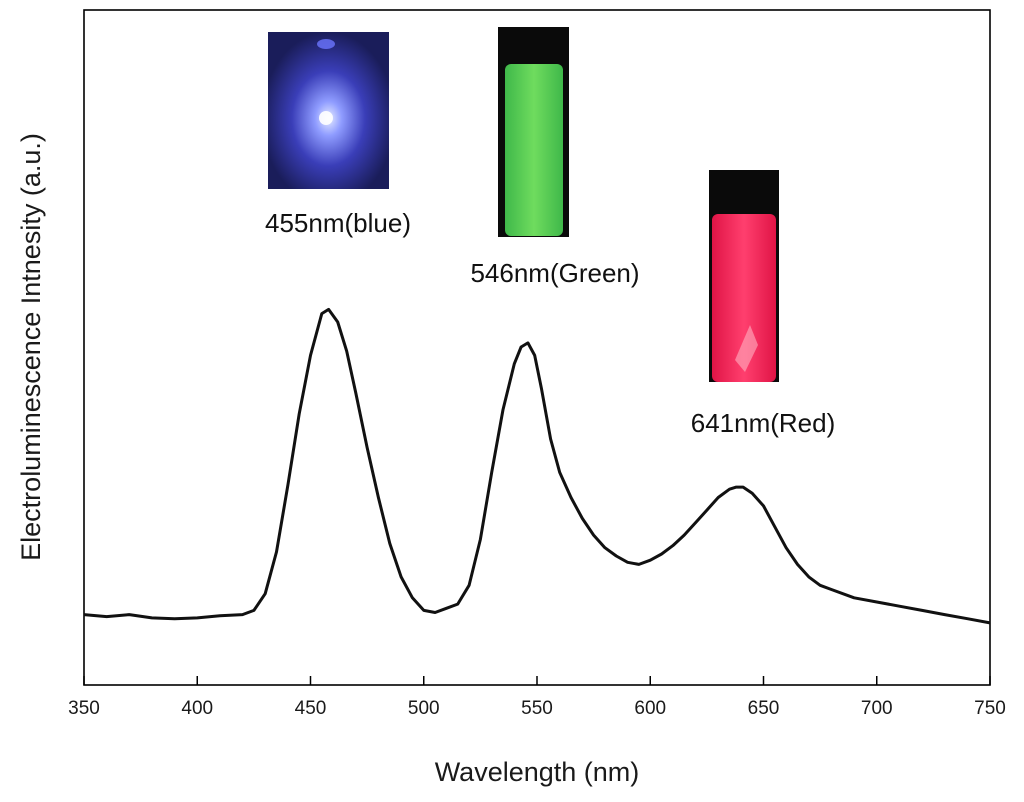  I want to click on x-axis-ticks: 350 400 450 500 550 600 650 700 750, so click(537, 697).